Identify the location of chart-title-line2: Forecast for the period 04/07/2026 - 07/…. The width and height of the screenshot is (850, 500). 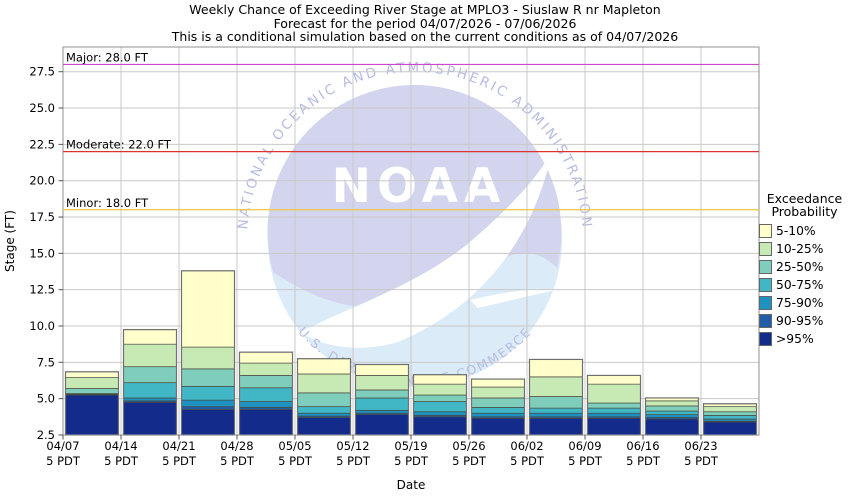
(425, 23).